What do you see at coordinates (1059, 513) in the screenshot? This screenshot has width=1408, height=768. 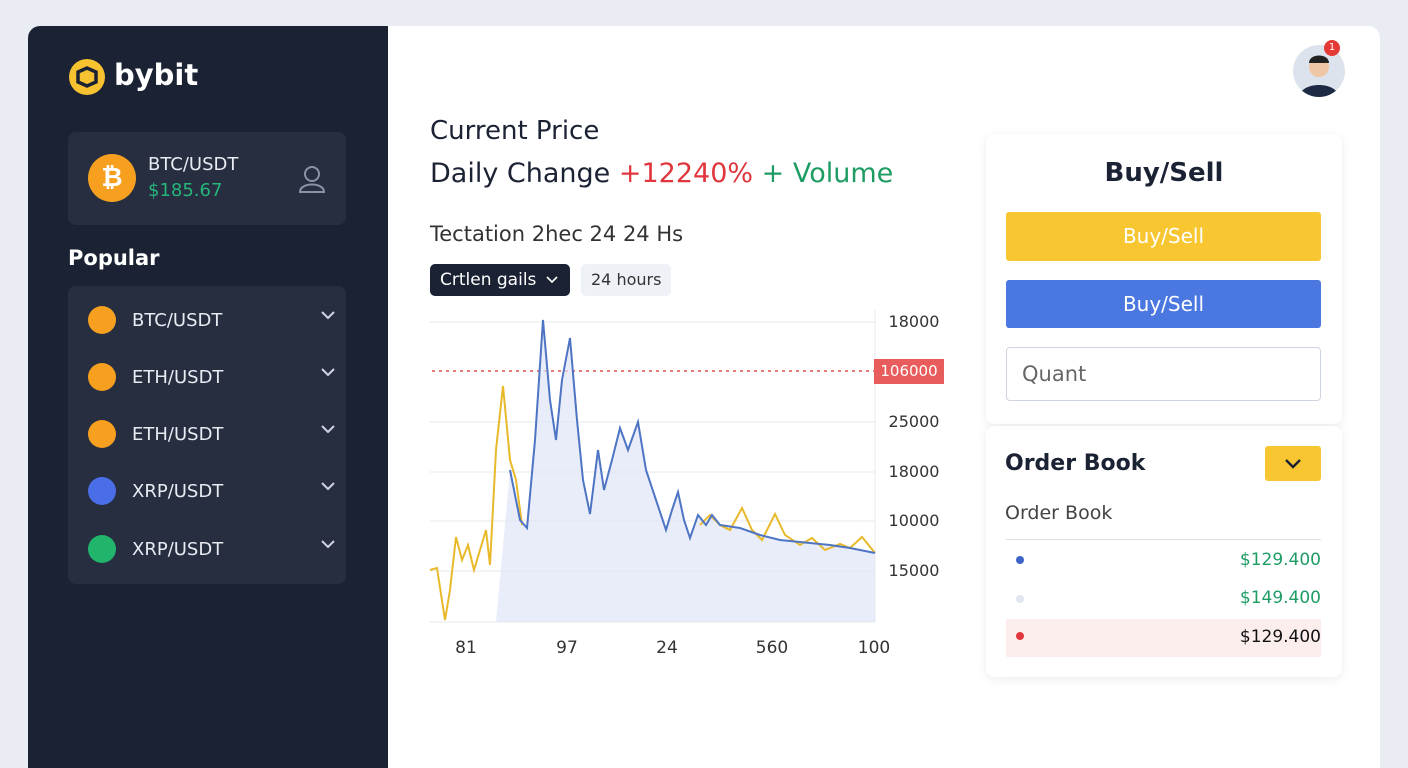 I see `order-book-subtitle: Order Book` at bounding box center [1059, 513].